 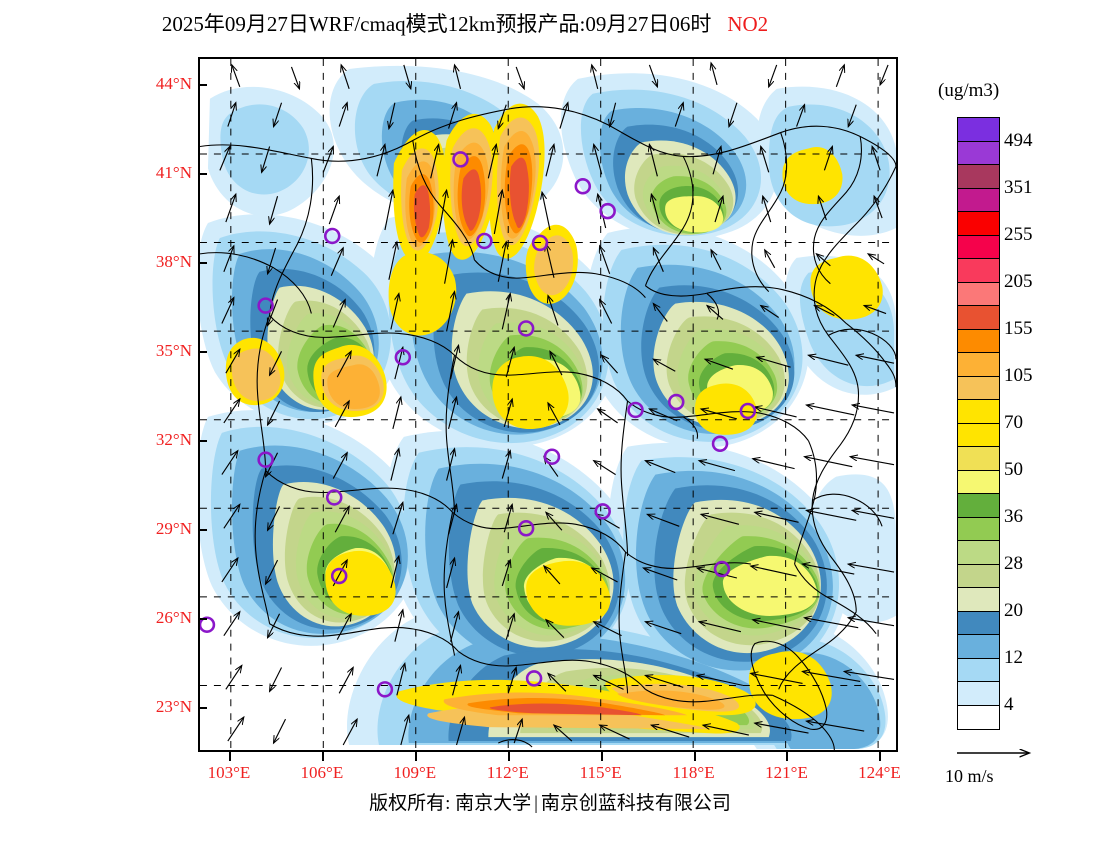 What do you see at coordinates (550, 776) in the screenshot?
I see `longitude-axis: 103°E 106°E 109°E 112°E 115°E 118°E 121°E 124°E` at bounding box center [550, 776].